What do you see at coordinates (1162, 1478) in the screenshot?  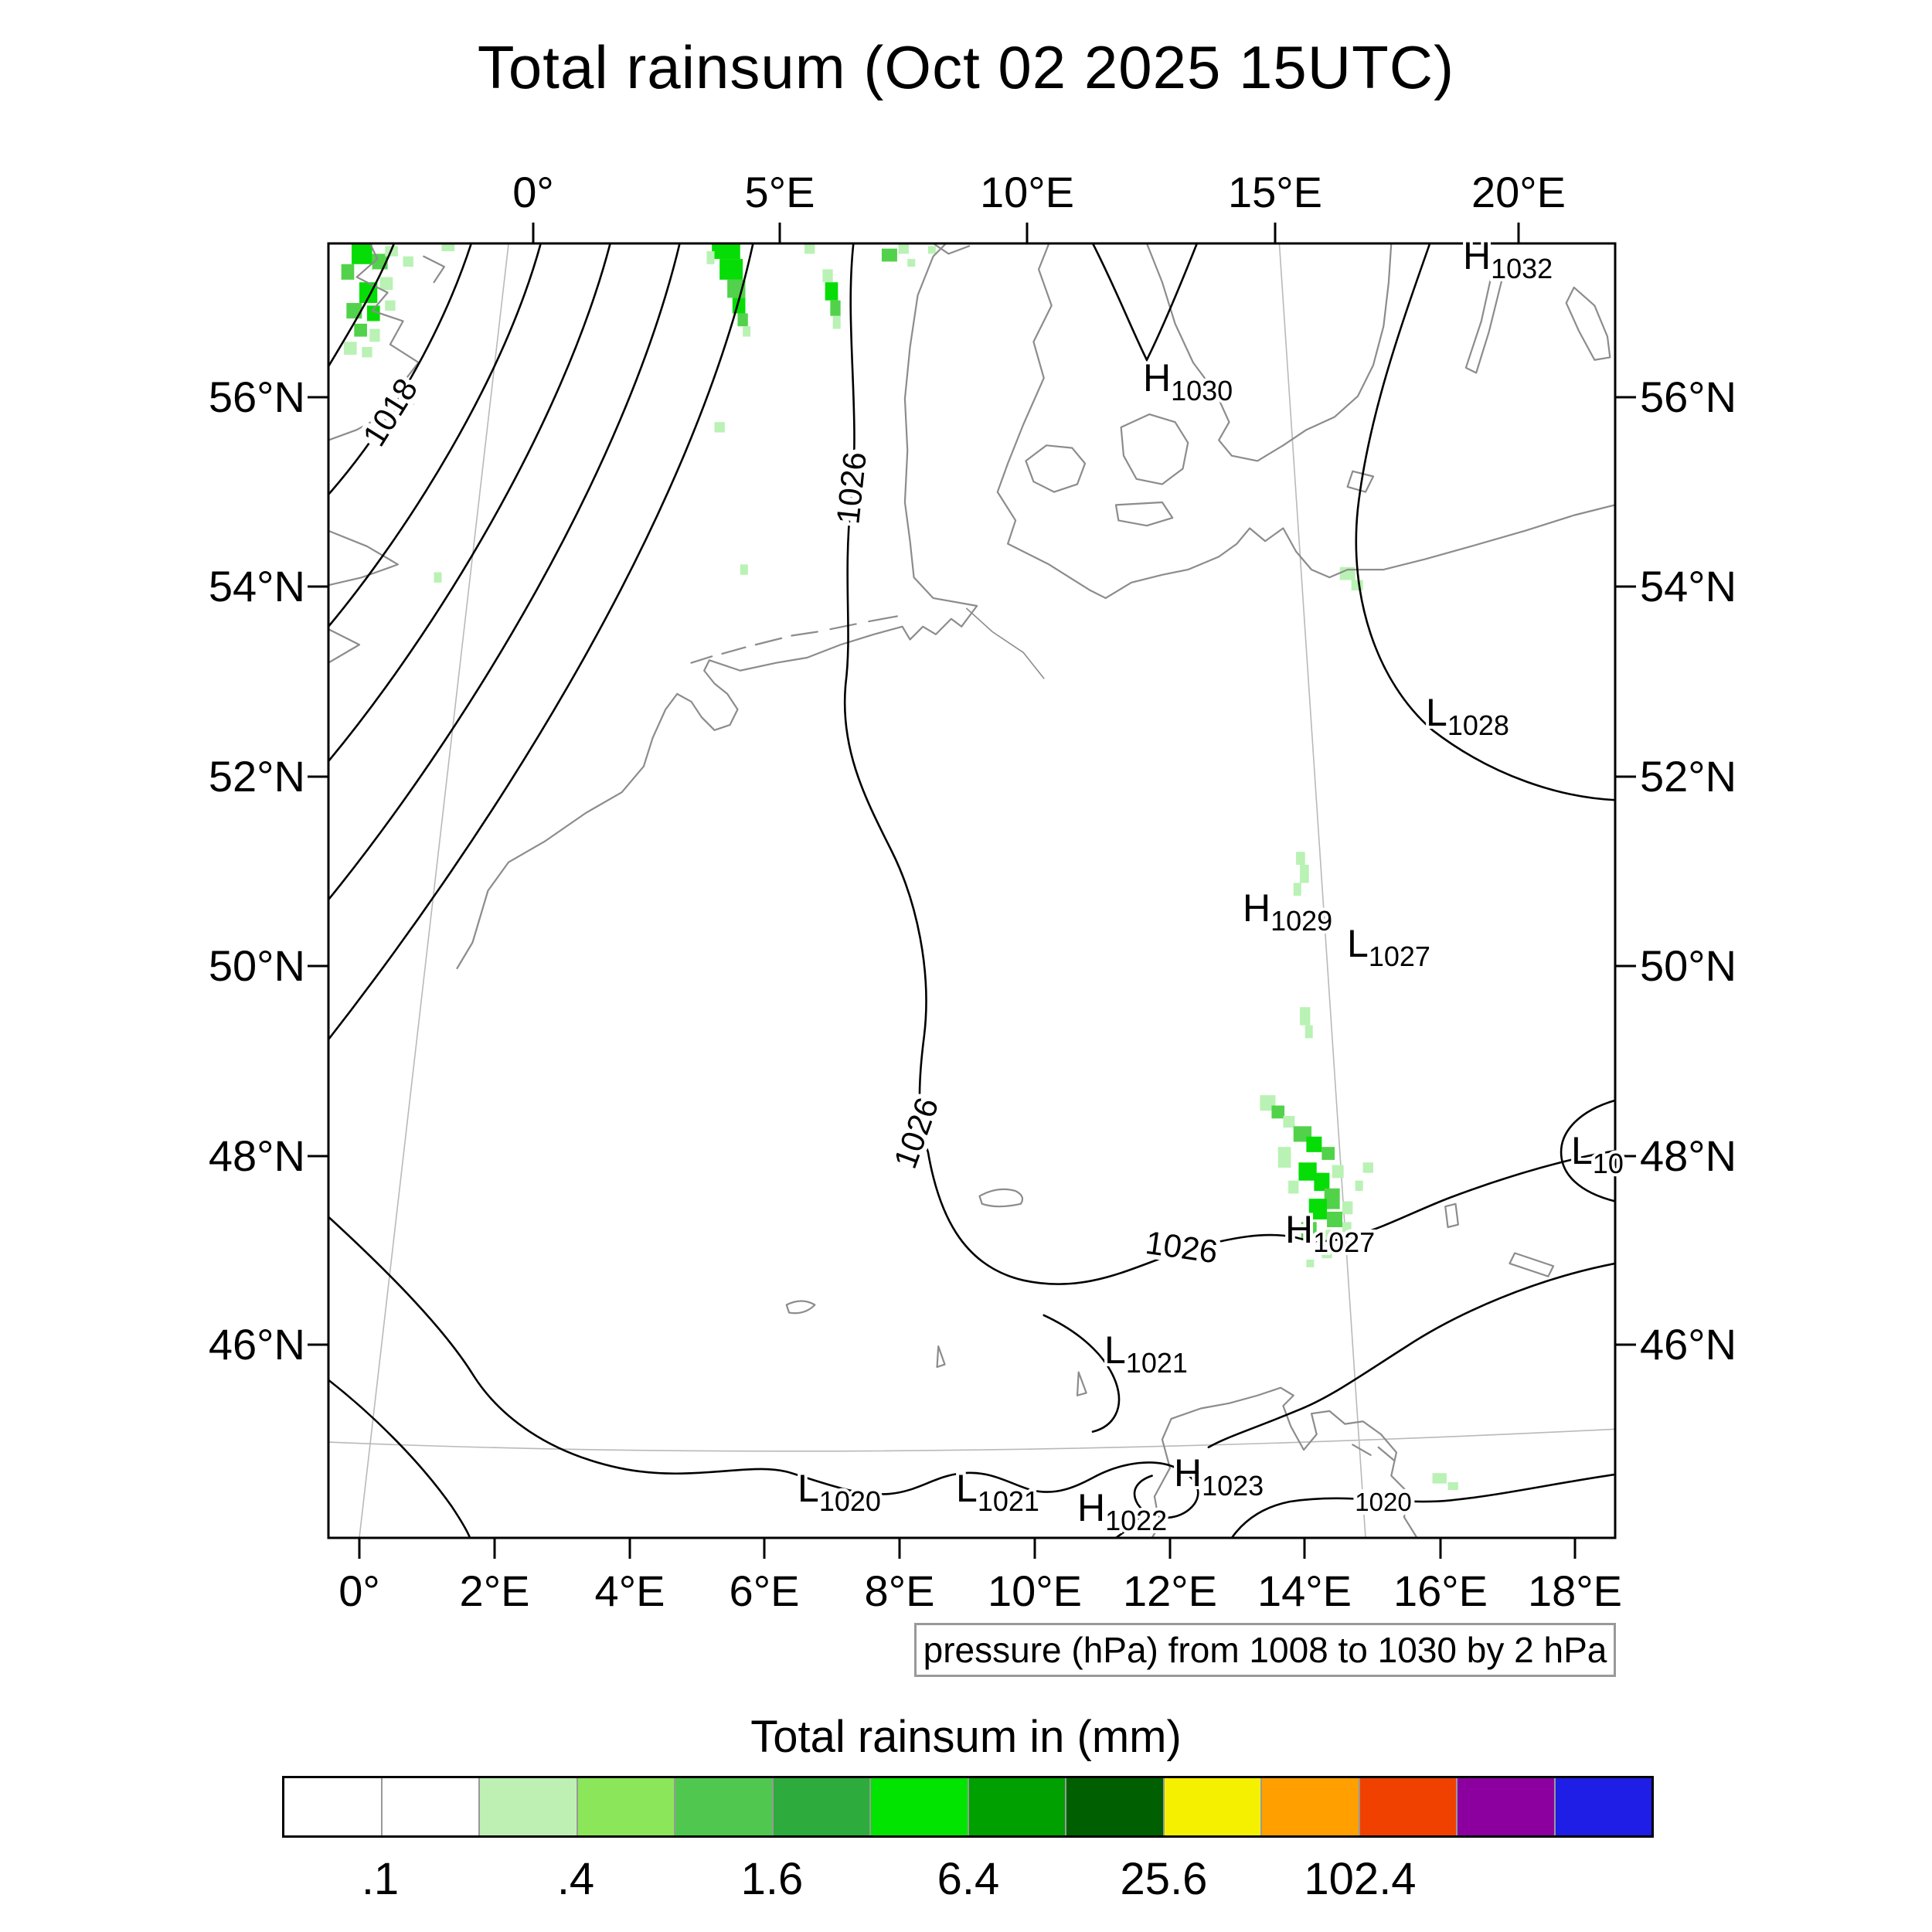 I see `coast-po` at bounding box center [1162, 1478].